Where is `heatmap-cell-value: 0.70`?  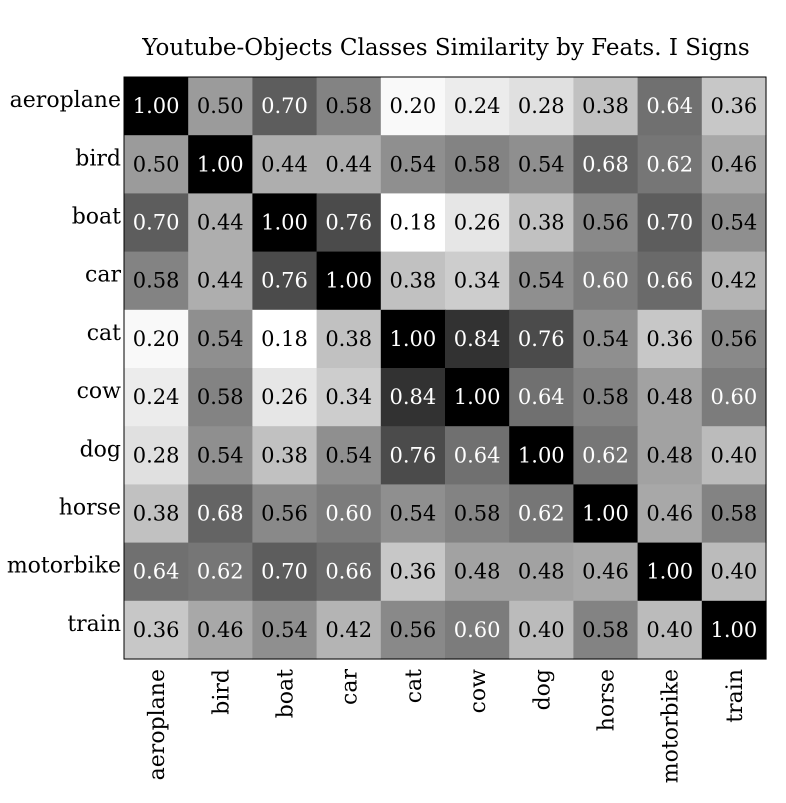
heatmap-cell-value: 0.70 is located at coordinates (284, 572).